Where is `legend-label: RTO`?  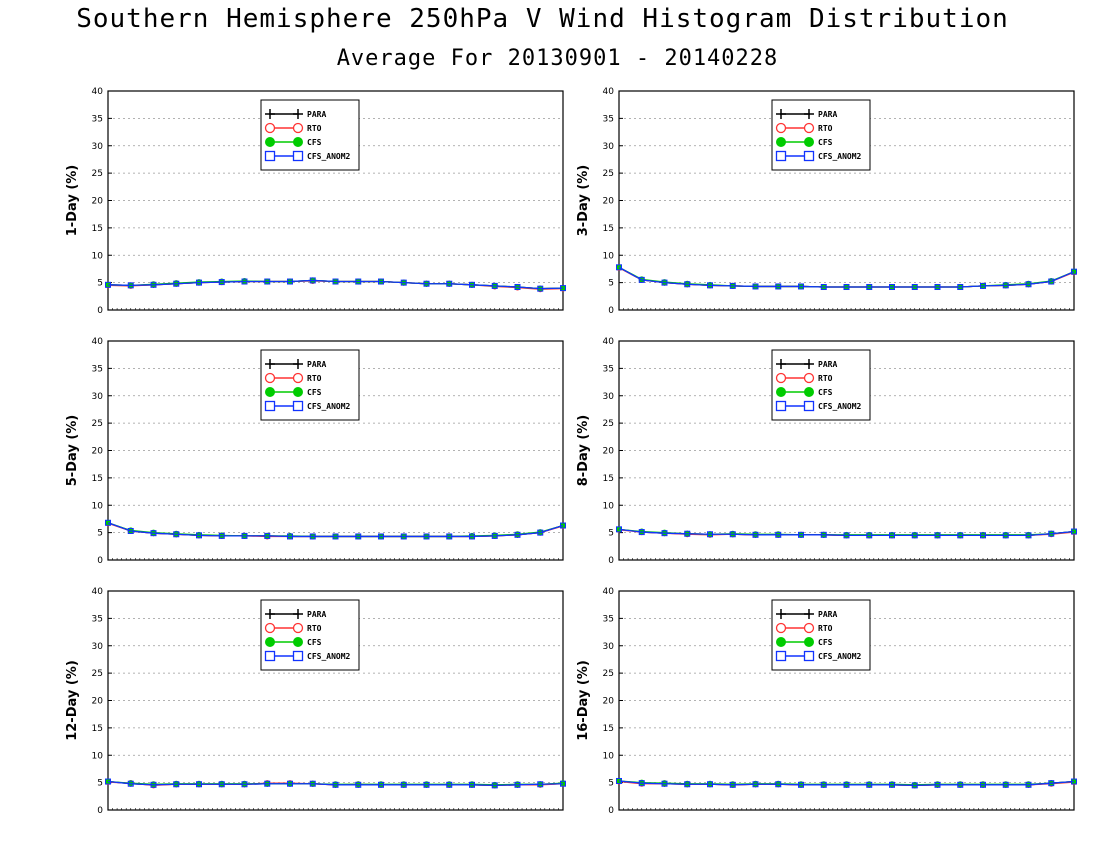 legend-label: RTO is located at coordinates (314, 628).